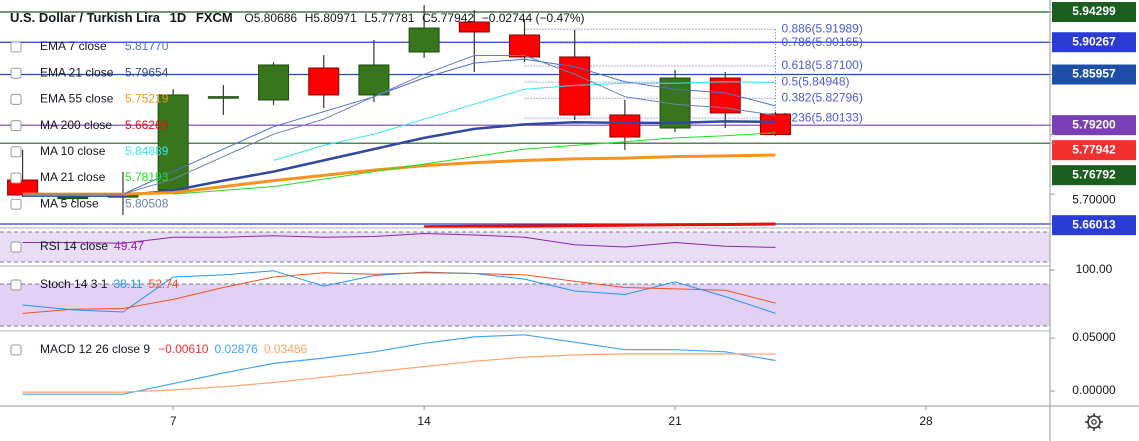  I want to click on price-label: 5.76792, so click(1094, 174).